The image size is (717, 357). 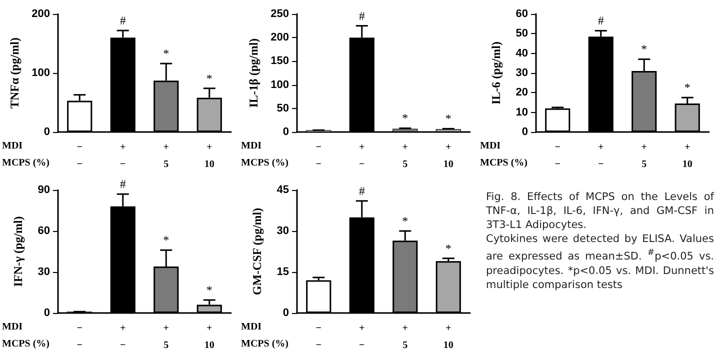 I want to click on y-axis-title: GM-CSF (pg/ml), so click(x=257, y=252).